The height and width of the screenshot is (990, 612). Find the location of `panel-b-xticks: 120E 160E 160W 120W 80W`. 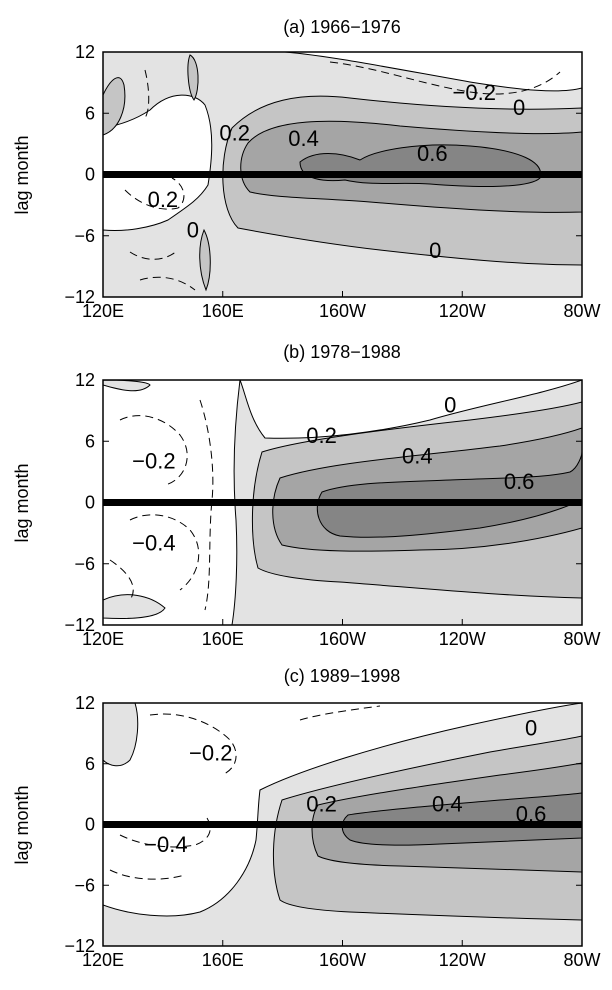

panel-b-xticks: 120E 160E 160W 120W 80W is located at coordinates (341, 634).